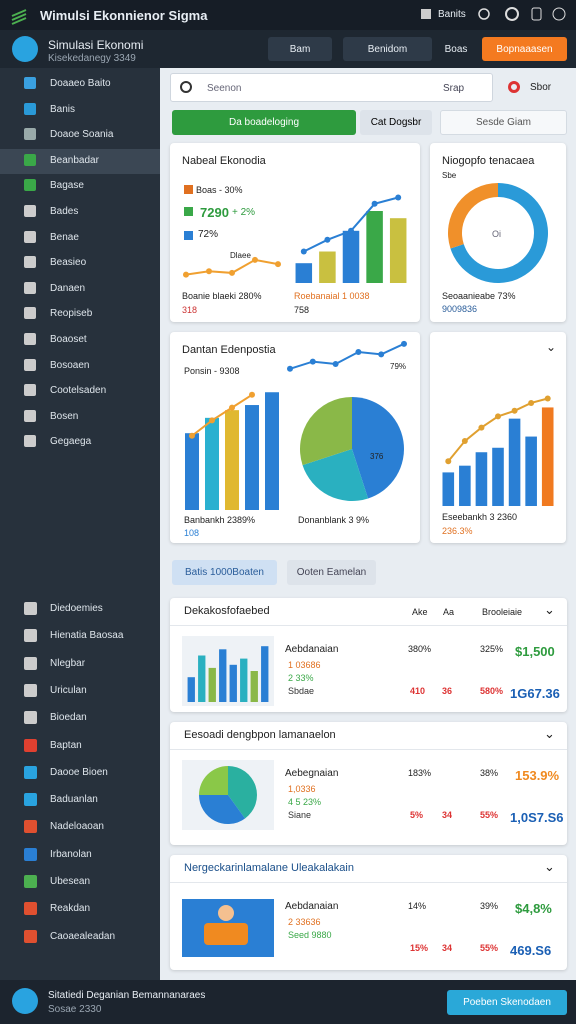 The width and height of the screenshot is (576, 1024). I want to click on search-box: Seenon Srap, so click(331, 87).